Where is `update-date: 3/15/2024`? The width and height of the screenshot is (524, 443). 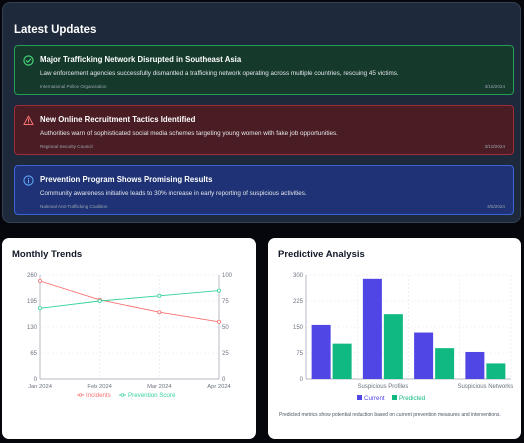
update-date: 3/15/2024 is located at coordinates (494, 86).